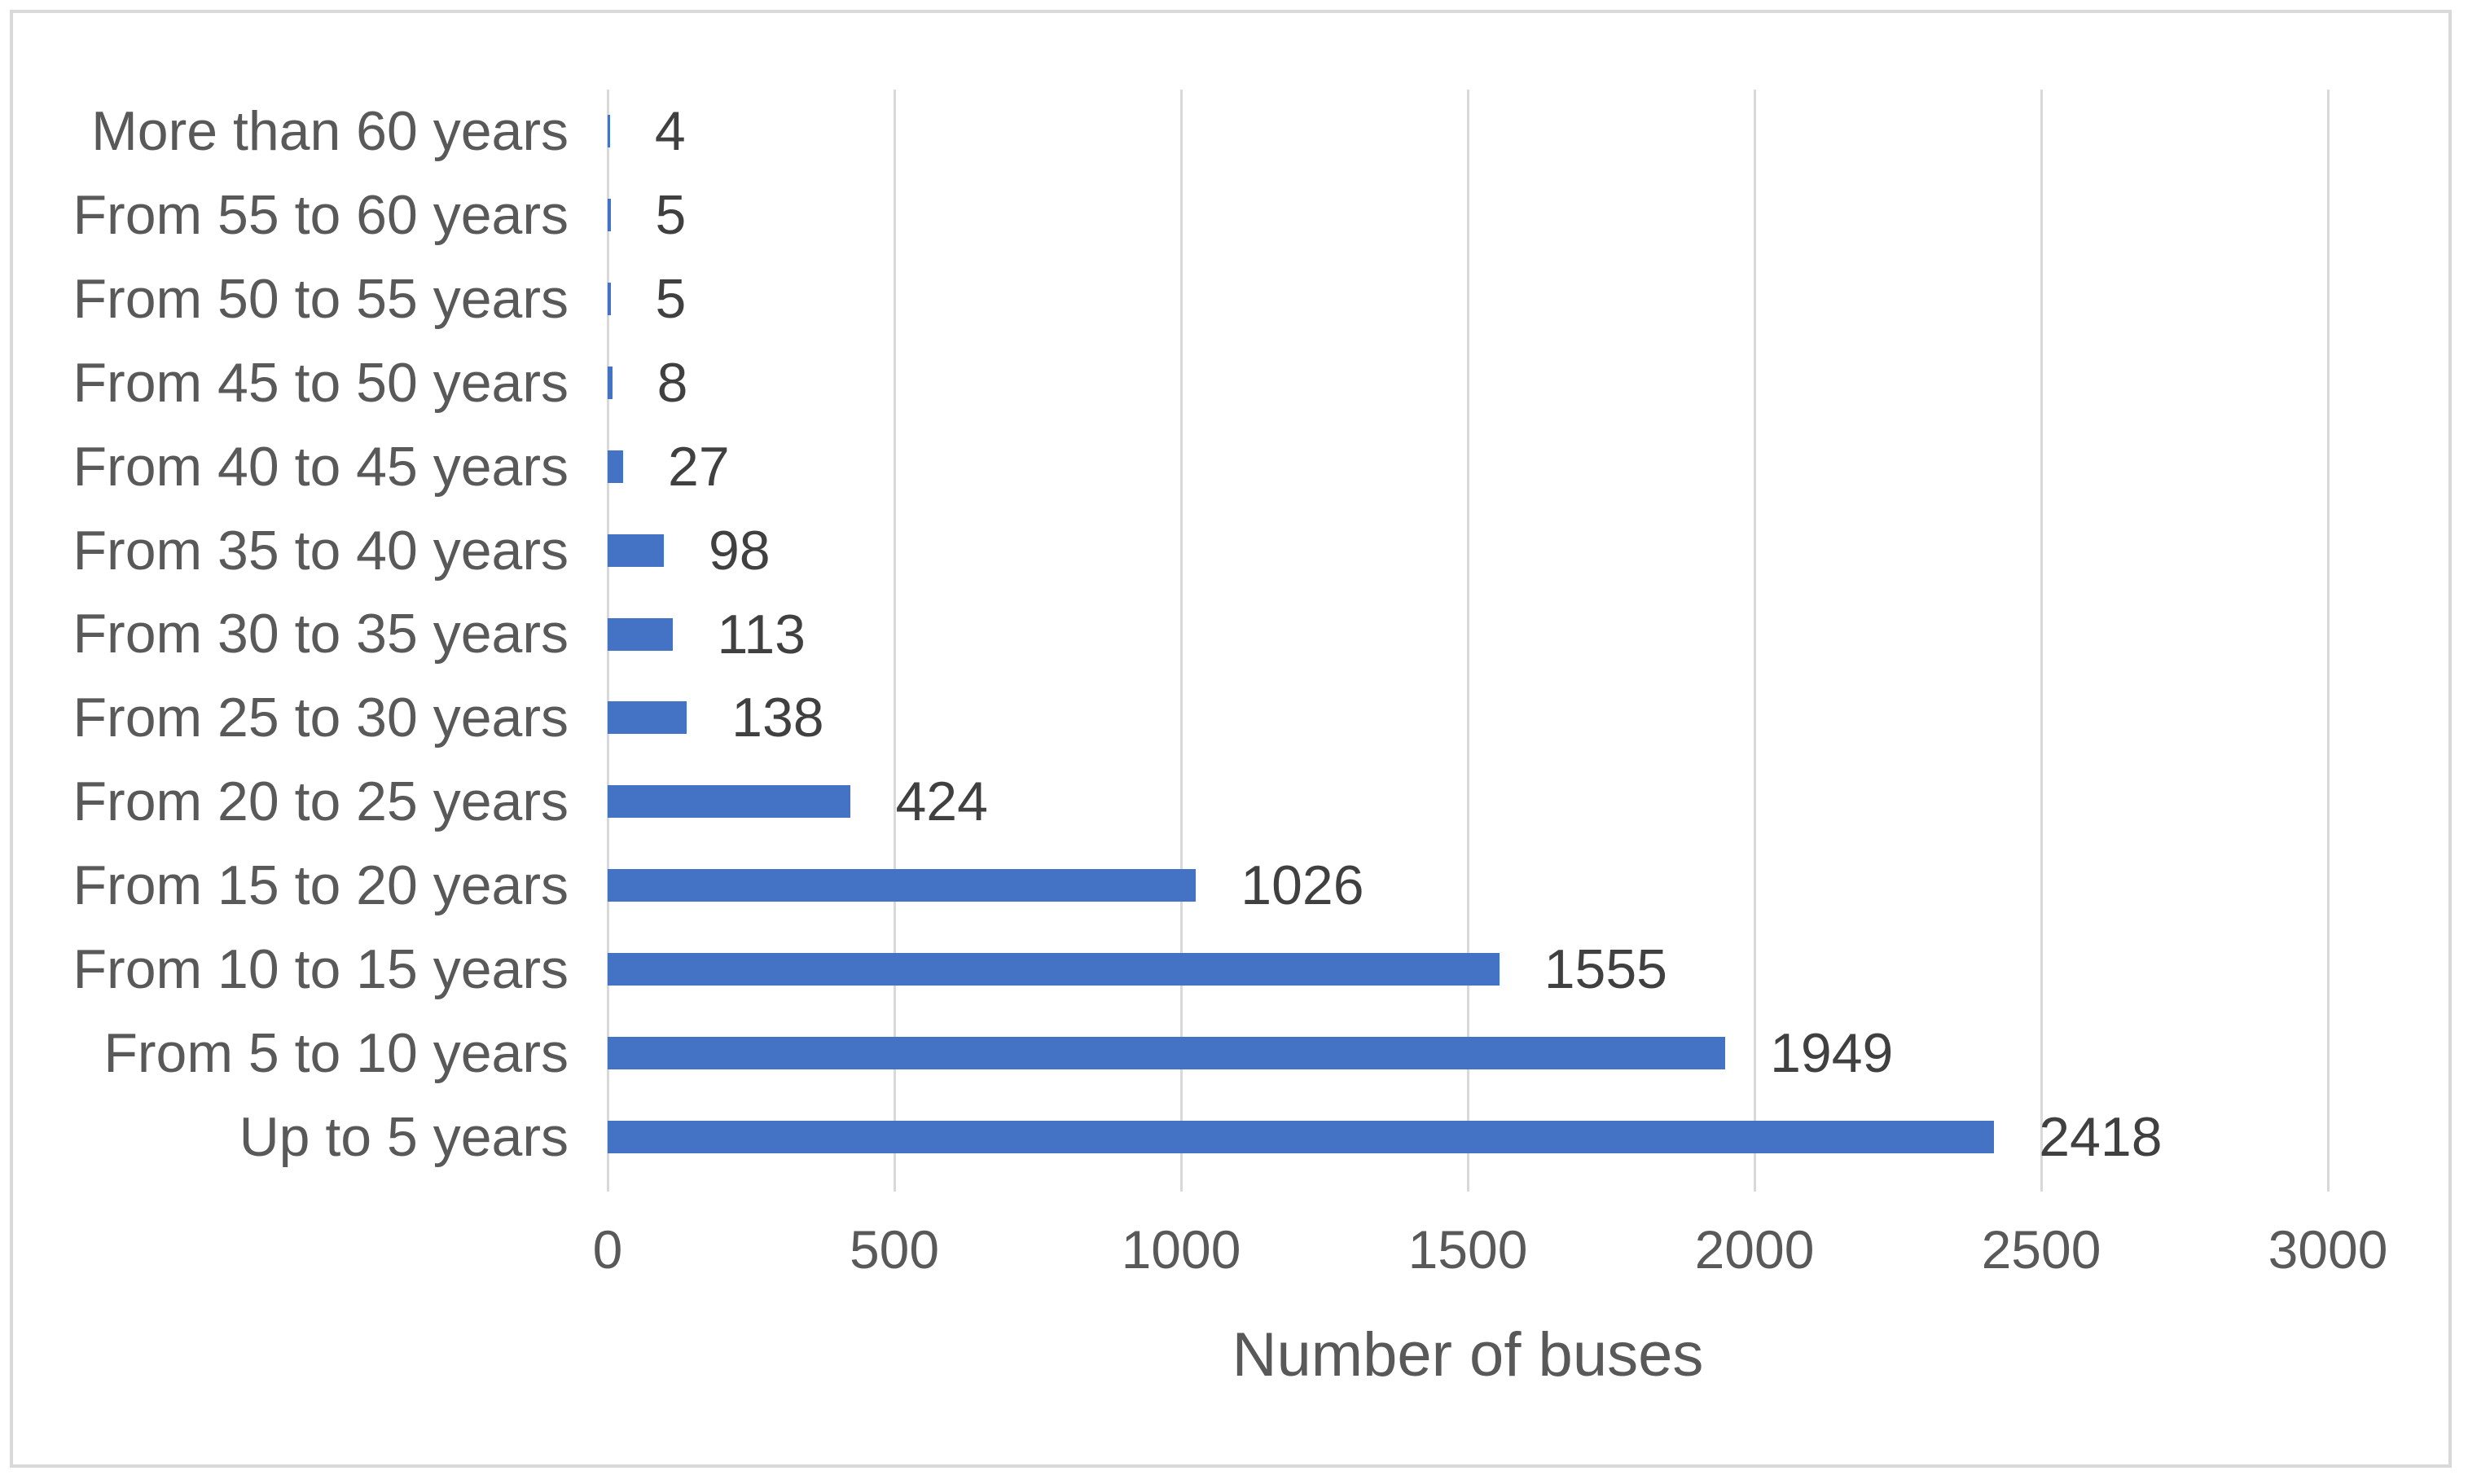  Describe the element at coordinates (2101, 1136) in the screenshot. I see `bar-value-label: 2418` at that location.